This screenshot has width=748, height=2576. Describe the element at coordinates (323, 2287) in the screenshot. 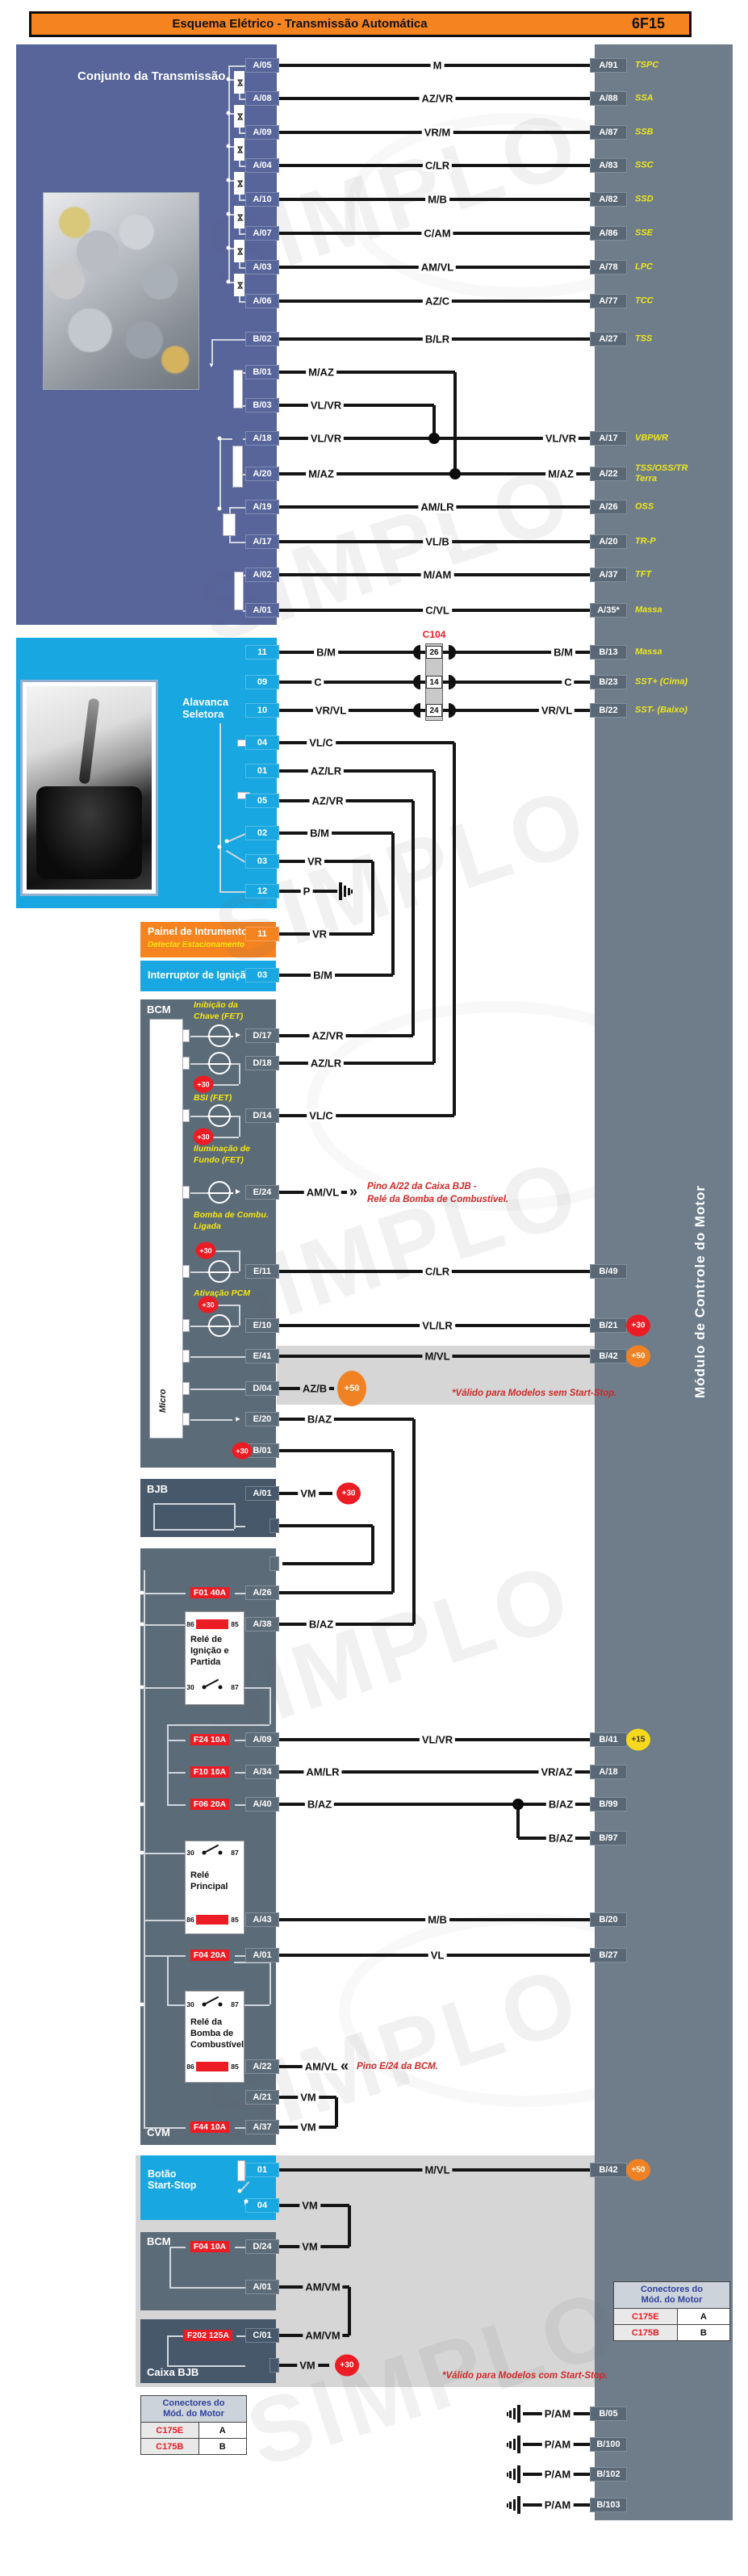

I see `wire-color-label: AM/VM` at that location.